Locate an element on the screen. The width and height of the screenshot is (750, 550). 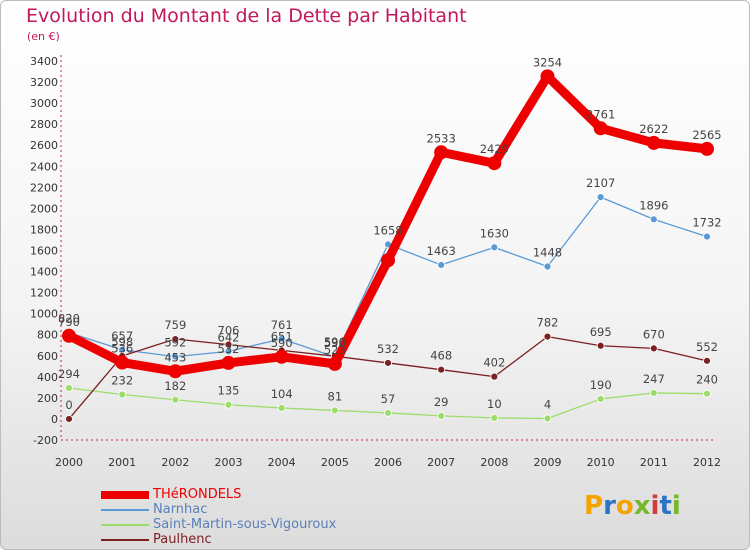
y-tick-label: 0 is located at coordinates (54, 419).